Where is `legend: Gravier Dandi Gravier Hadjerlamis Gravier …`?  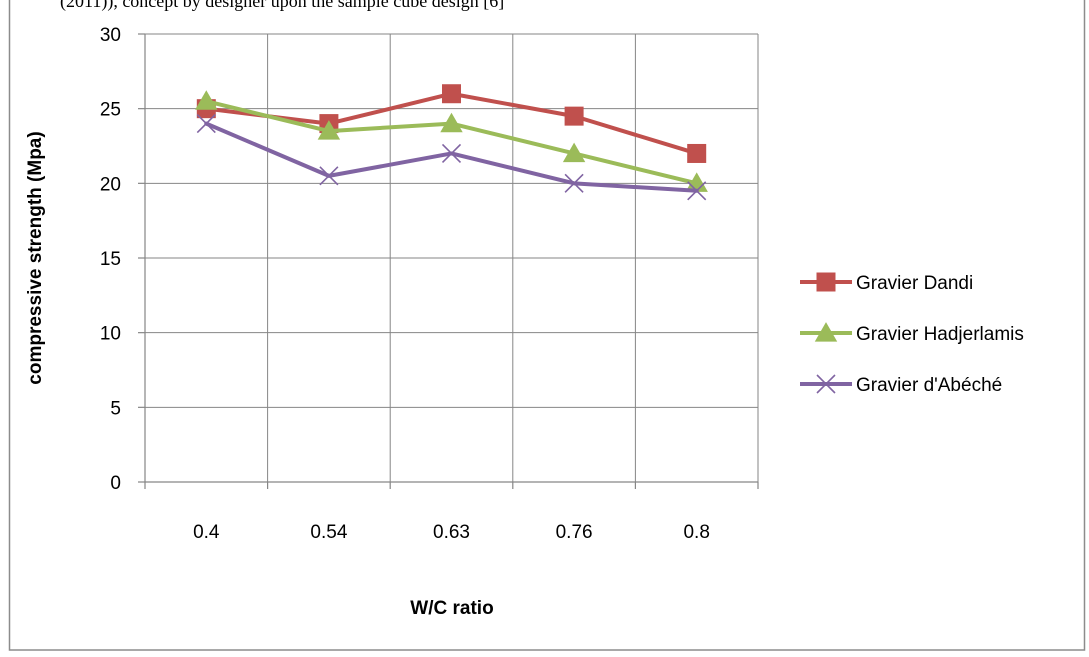 legend: Gravier Dandi Gravier Hadjerlamis Gravier … is located at coordinates (912, 334).